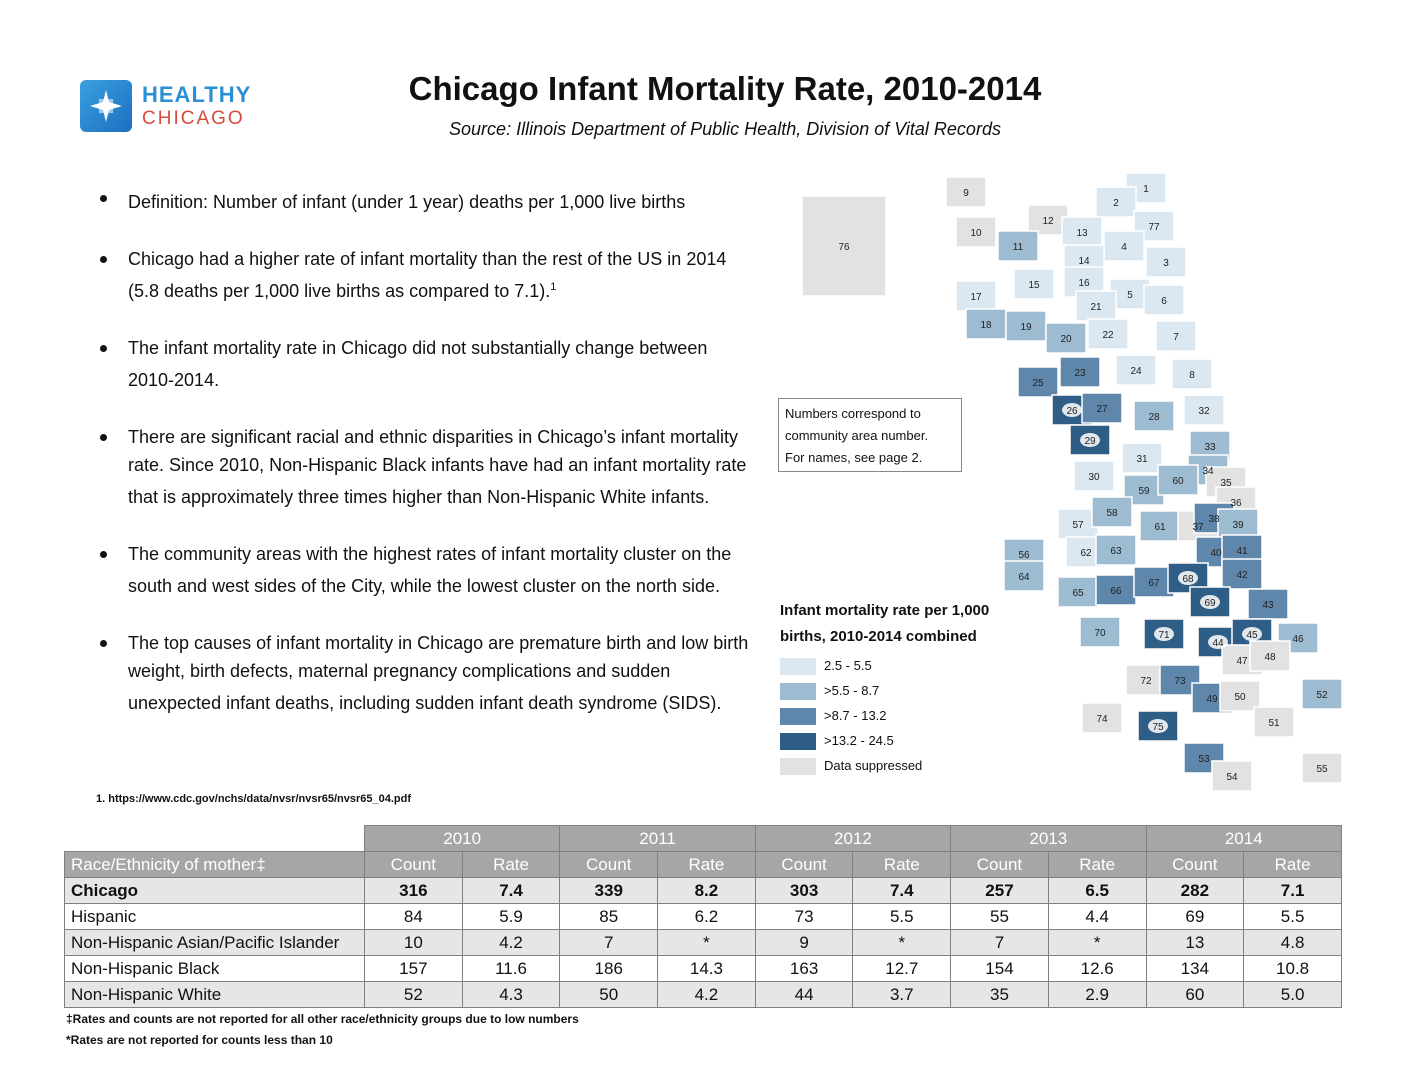  Describe the element at coordinates (1238, 525) in the screenshot. I see `area-number-label: 39` at that location.